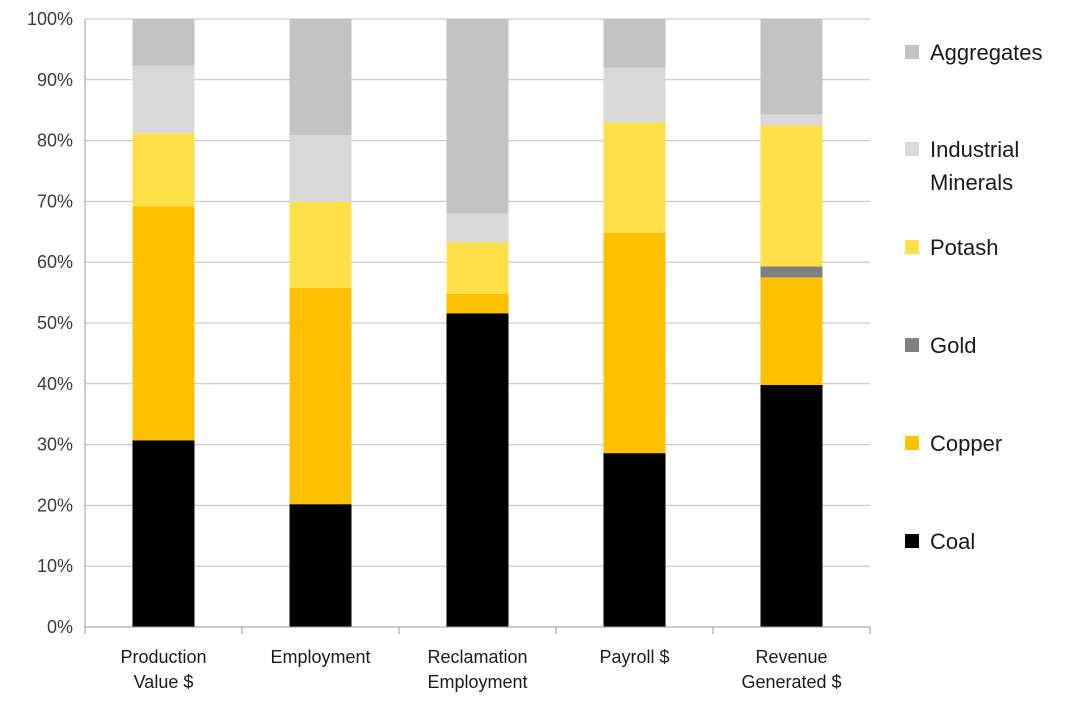 The image size is (1065, 702). I want to click on y-axis: 0% 10% 20% 30% 40% 50% 60% 70% 80% 90% 100%, so click(56, 323).